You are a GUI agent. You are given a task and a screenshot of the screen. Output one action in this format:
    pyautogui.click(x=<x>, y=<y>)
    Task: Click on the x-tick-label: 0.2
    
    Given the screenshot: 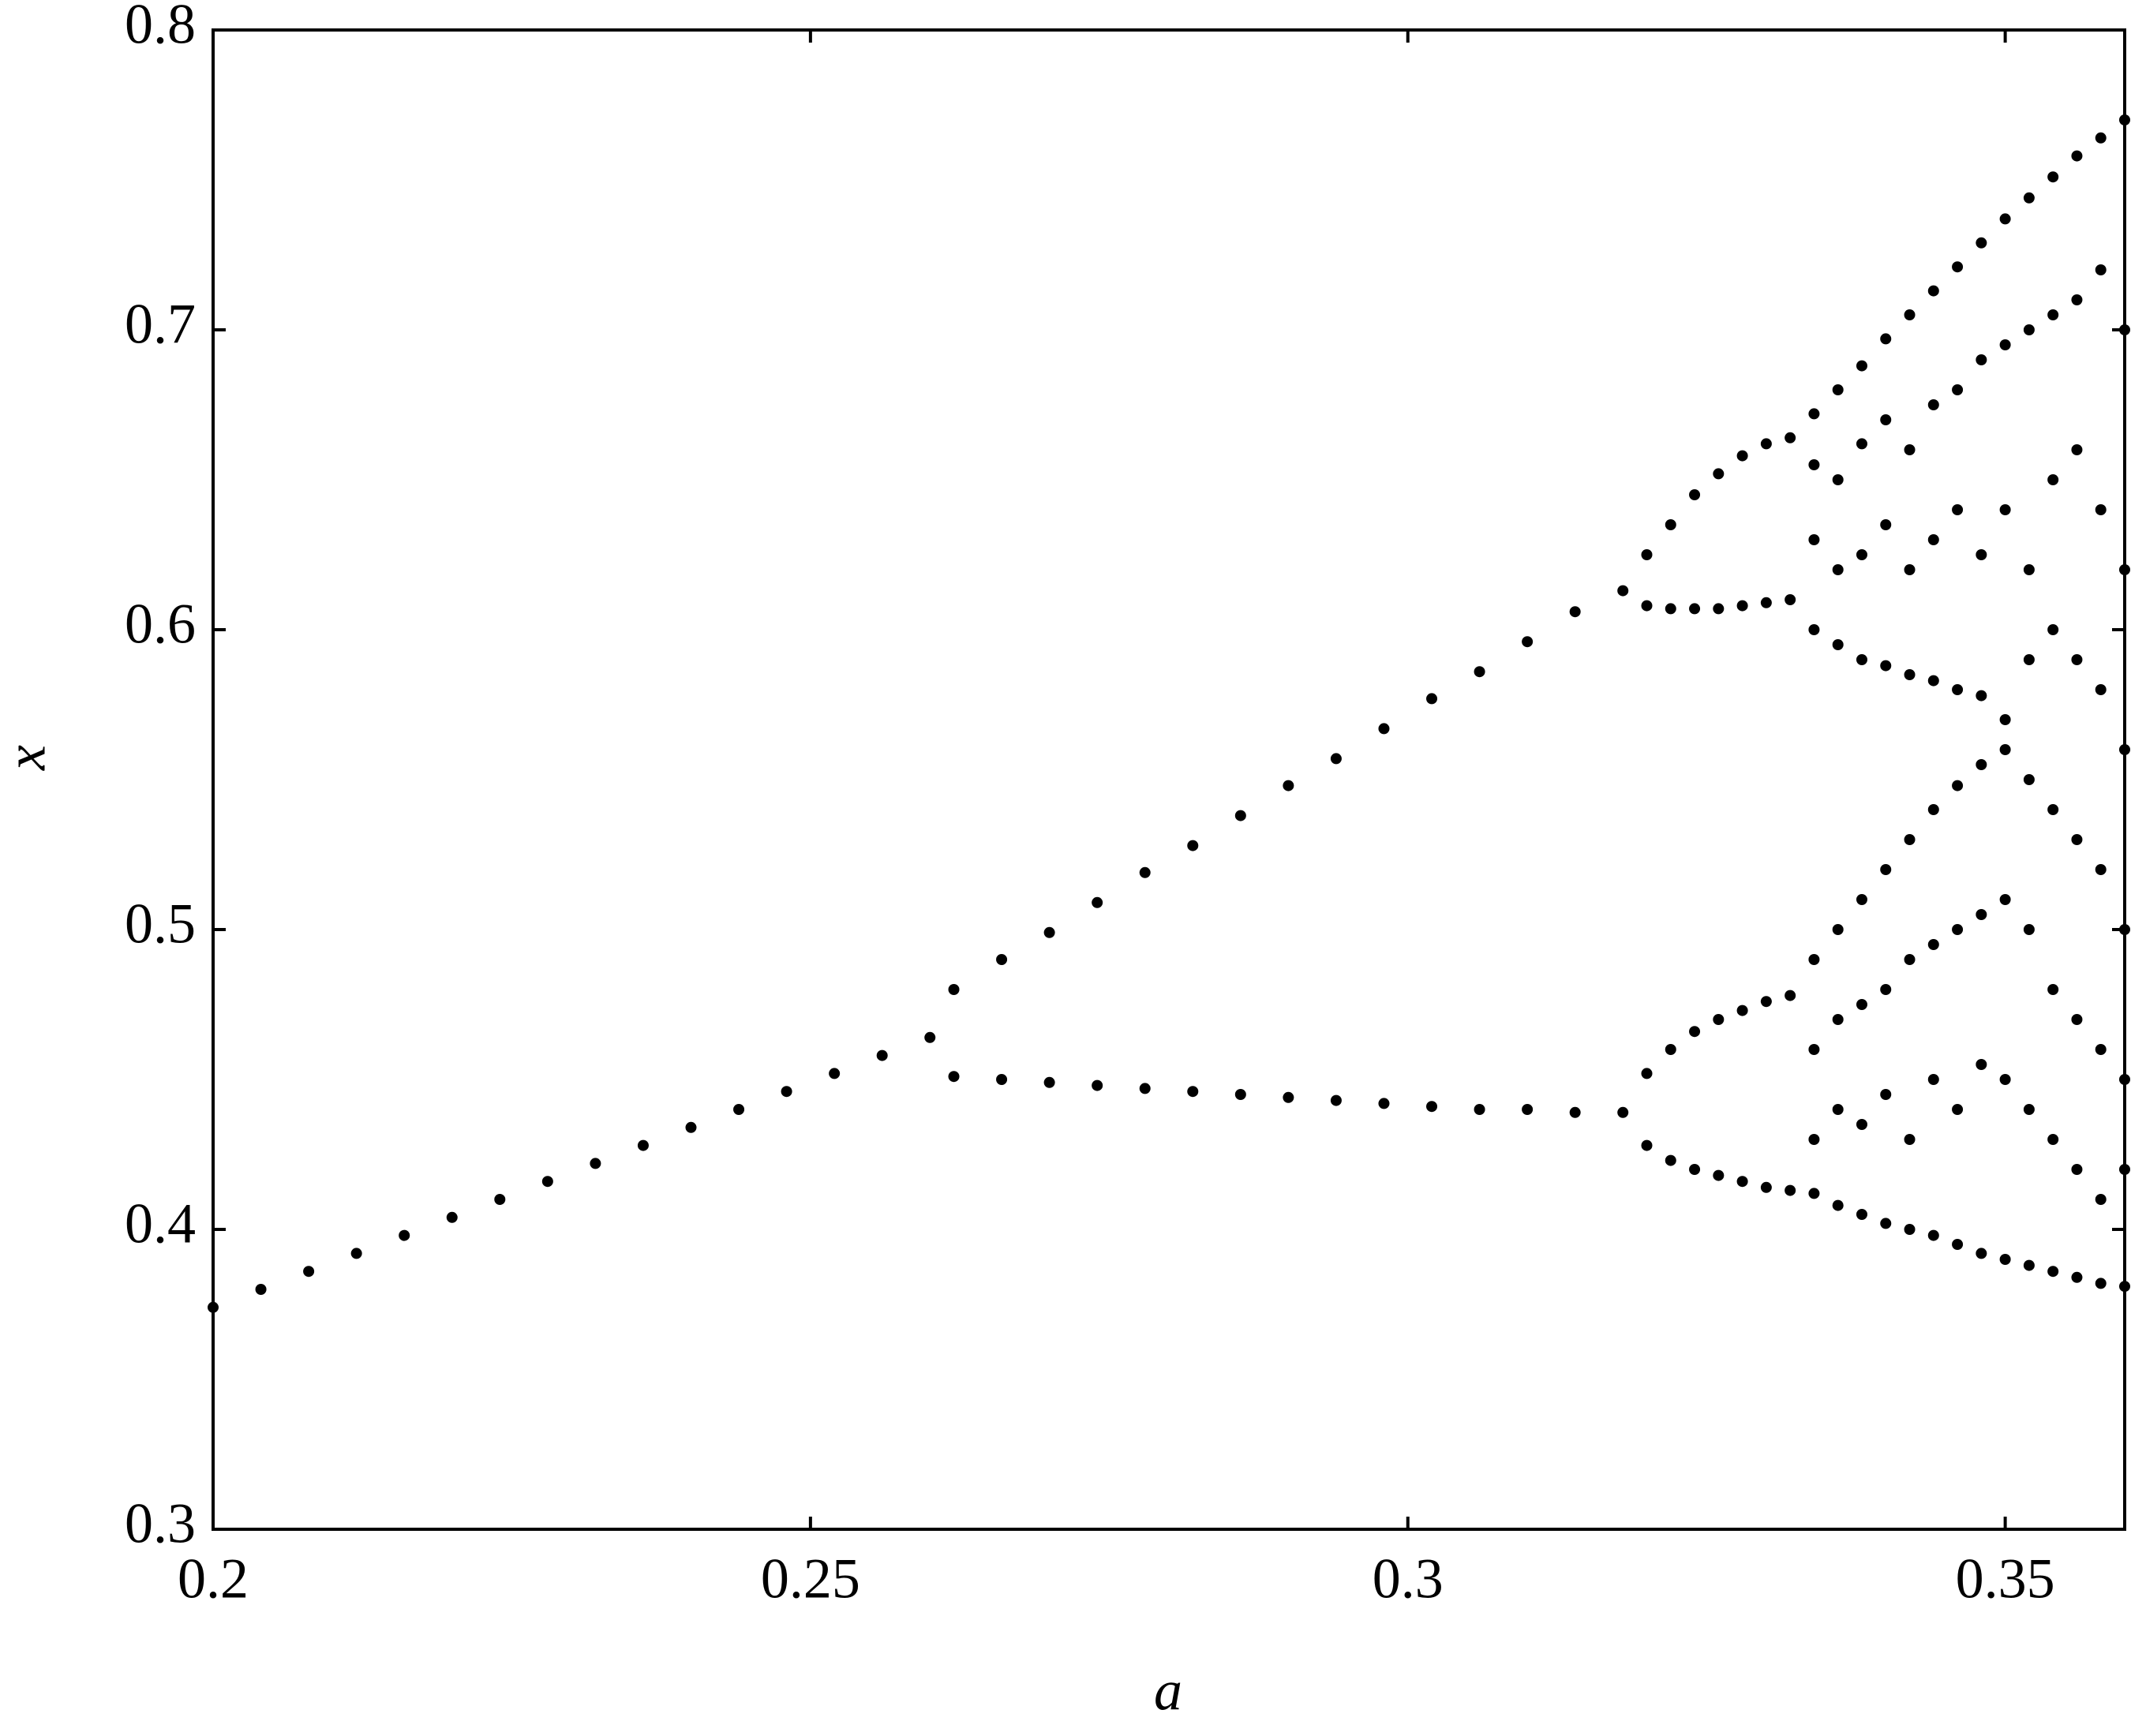 What is the action you would take?
    pyautogui.click(x=213, y=1579)
    